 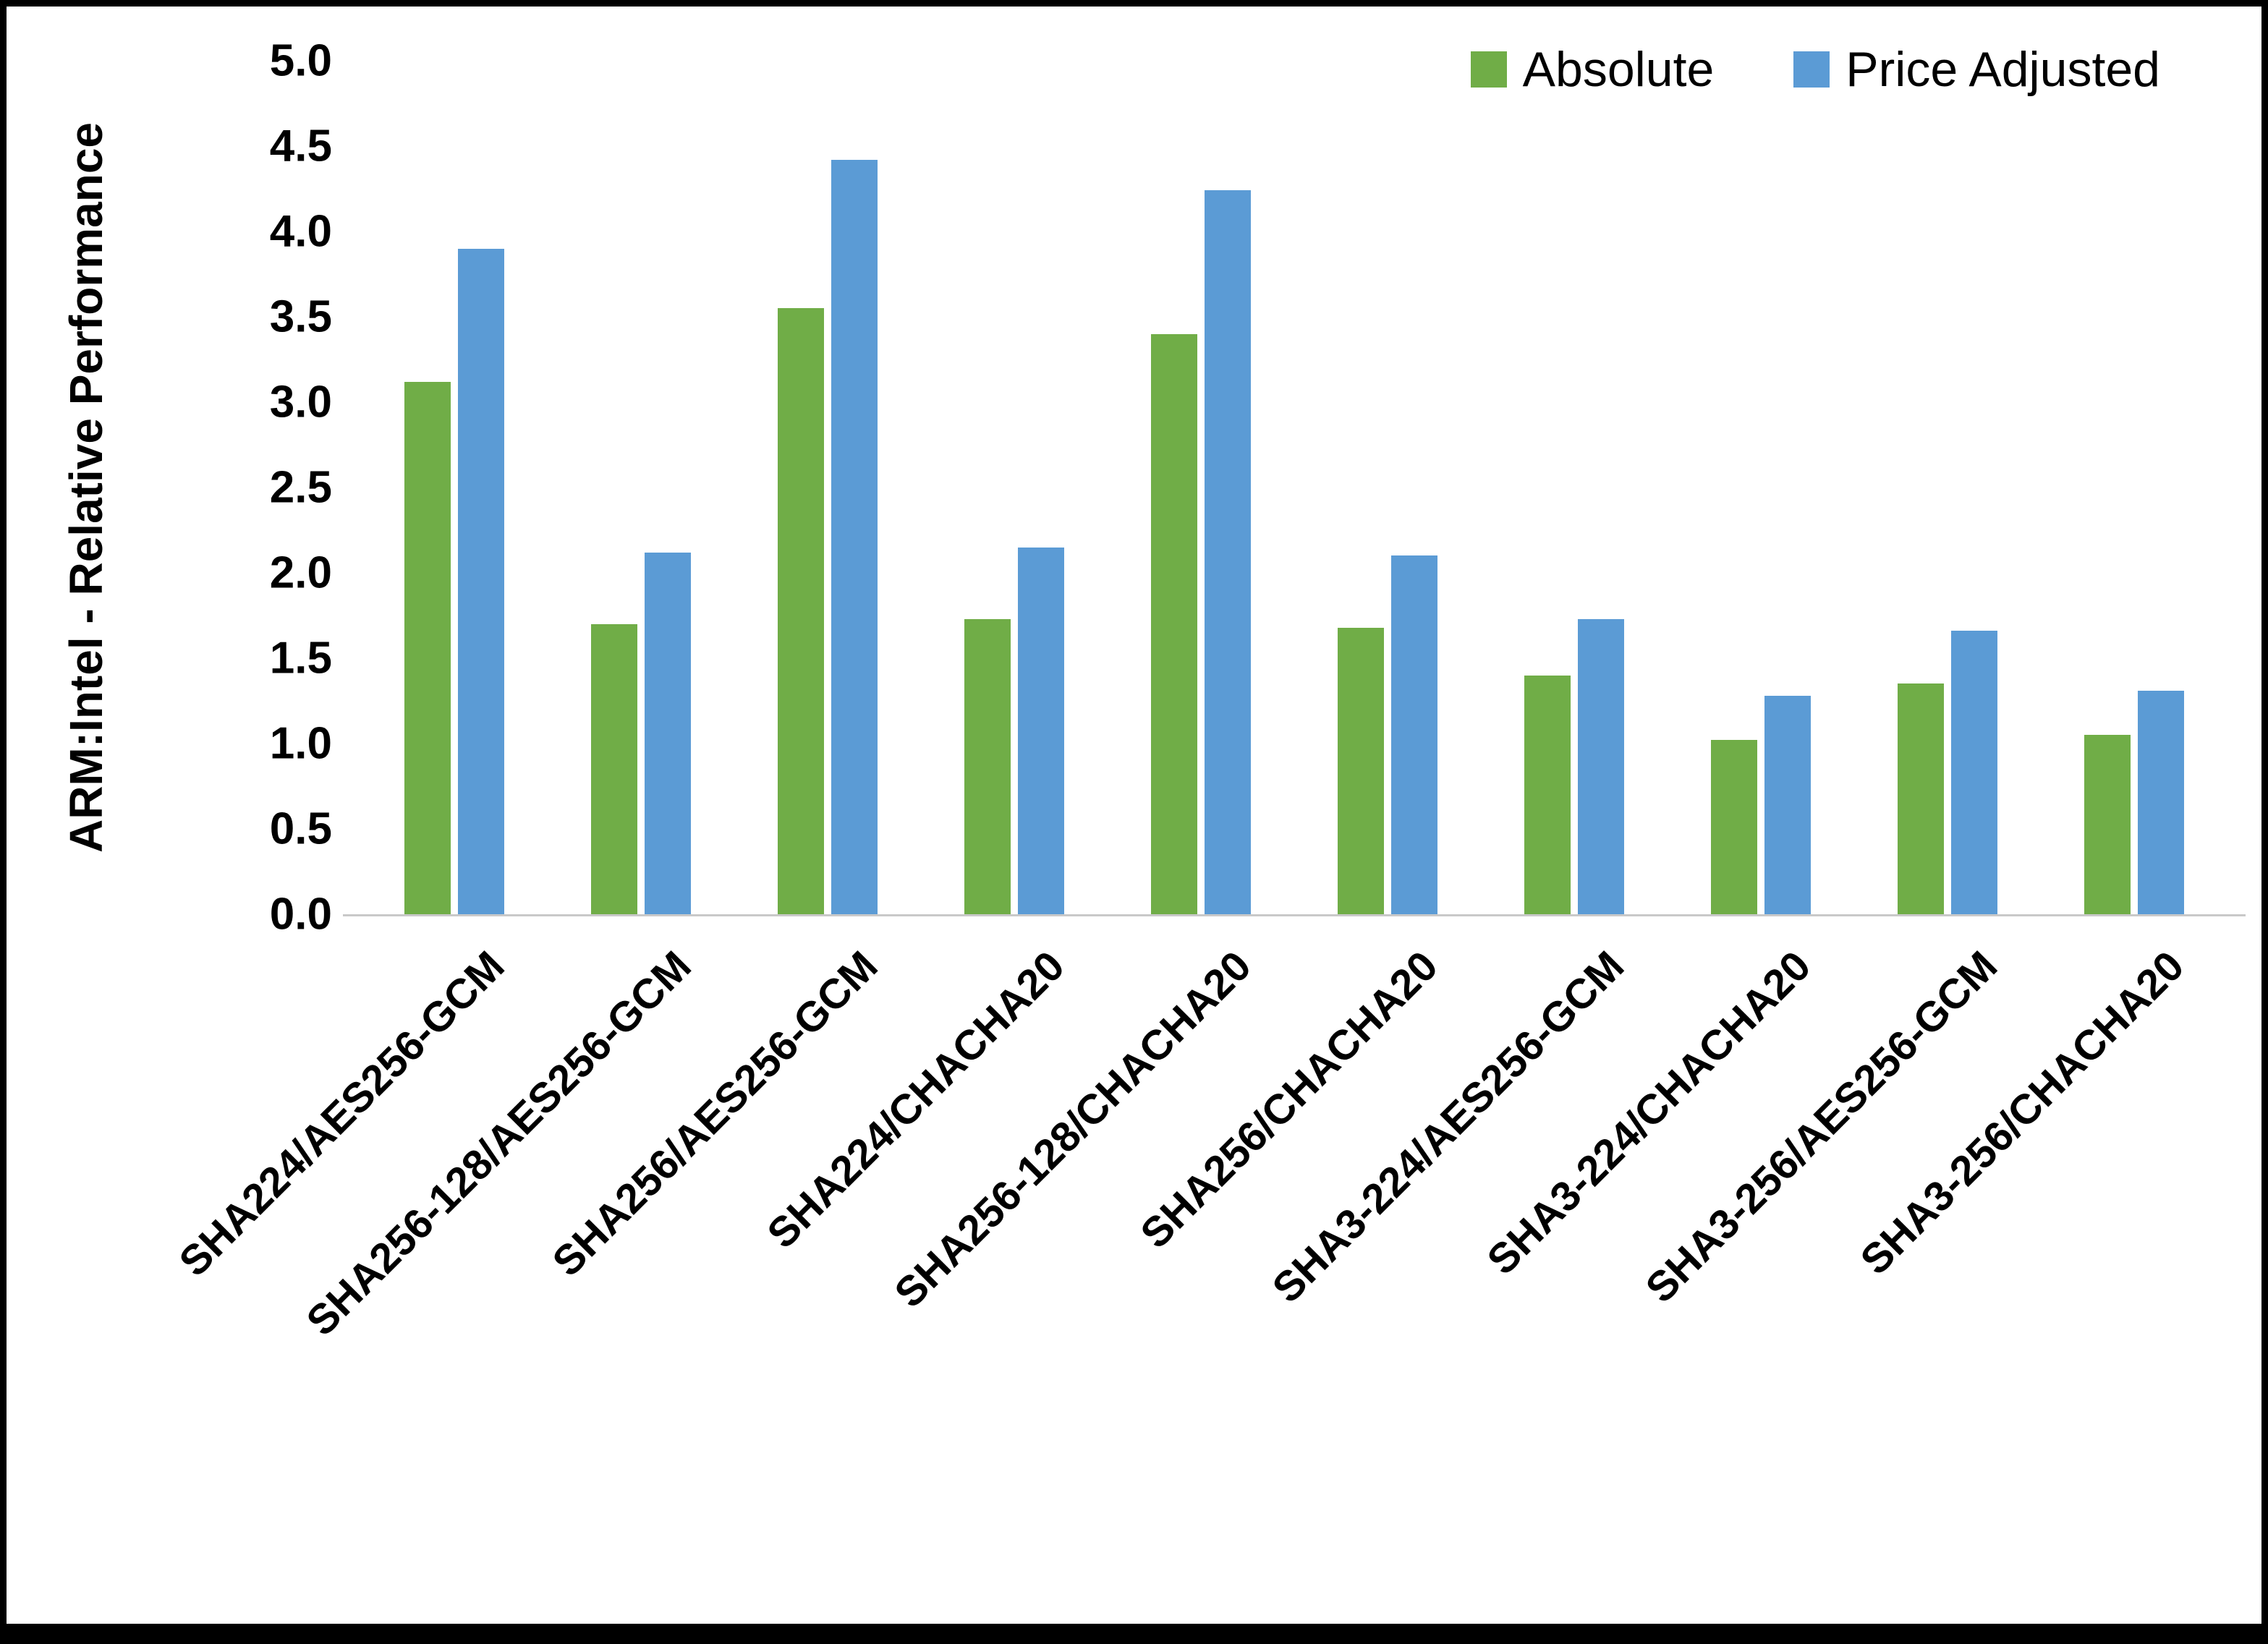 I want to click on y-axis-tick-label: 1.0, so click(x=300, y=743).